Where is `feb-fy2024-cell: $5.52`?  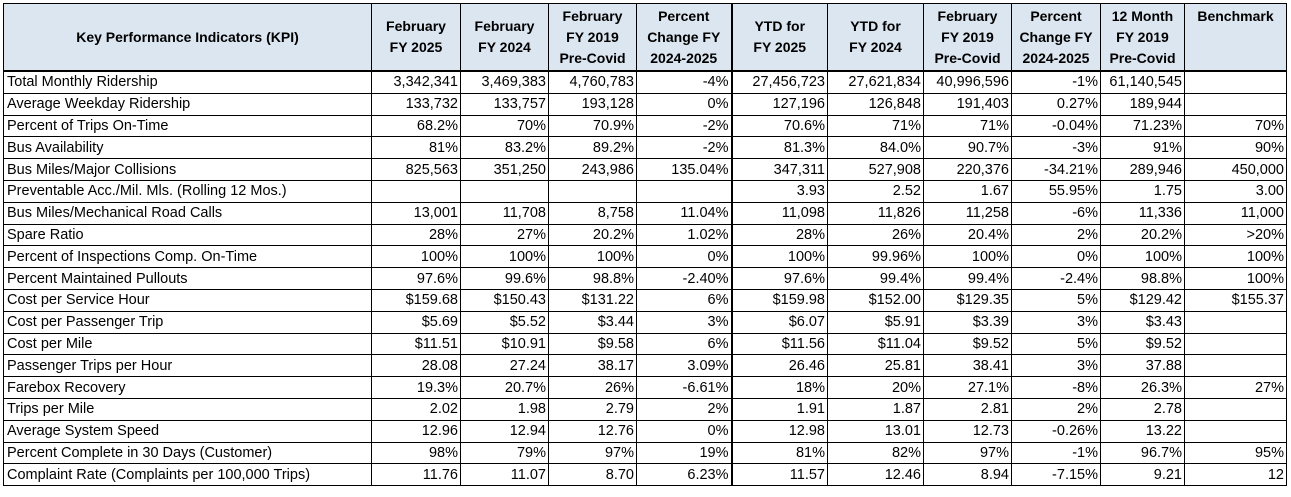
feb-fy2024-cell: $5.52 is located at coordinates (504, 322).